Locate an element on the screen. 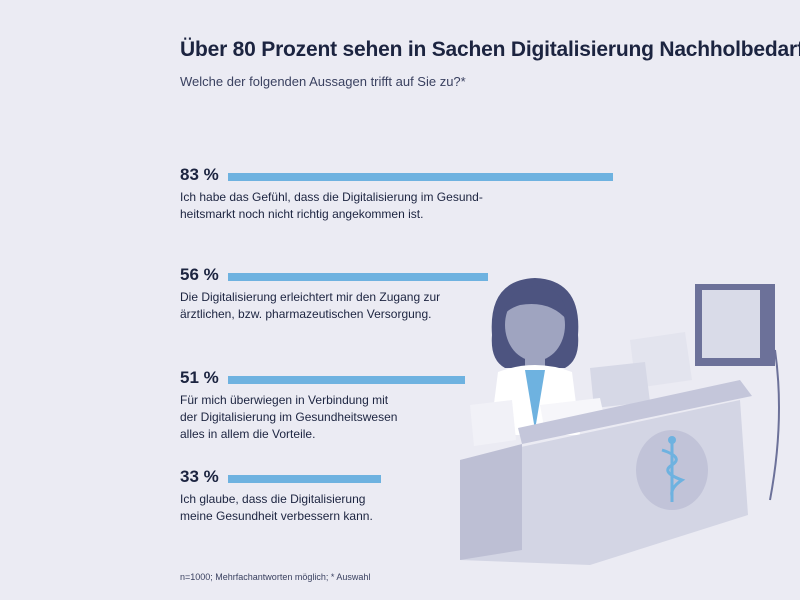  category-label-line: alles in allem die Vorteile. is located at coordinates (248, 434).